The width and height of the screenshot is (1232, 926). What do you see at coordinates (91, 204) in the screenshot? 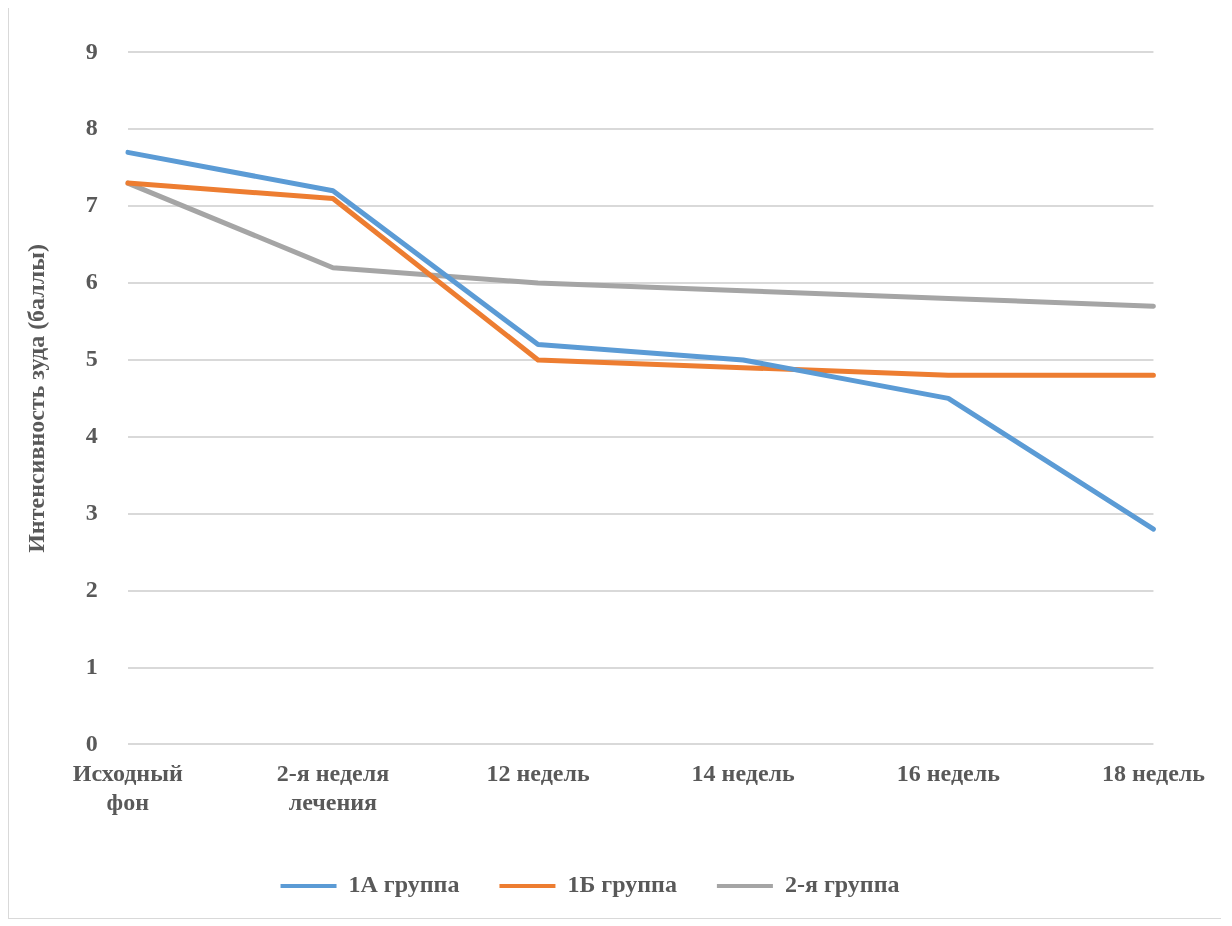
I see `y-tick-label: 7` at bounding box center [91, 204].